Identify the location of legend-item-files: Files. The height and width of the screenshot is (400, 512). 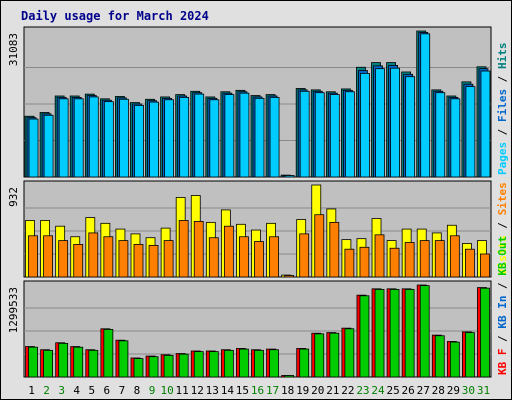
(502, 105).